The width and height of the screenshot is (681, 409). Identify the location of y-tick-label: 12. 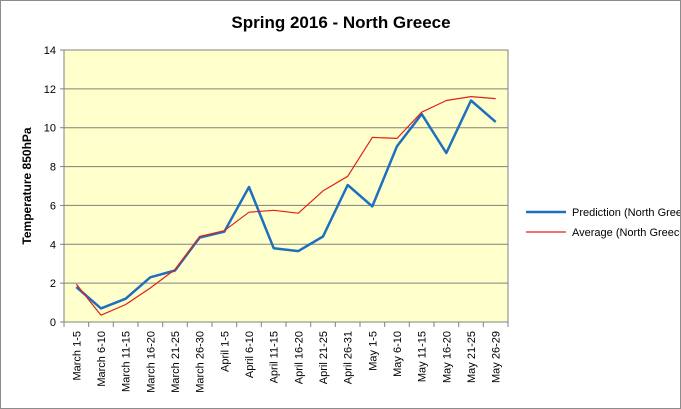
(50, 90).